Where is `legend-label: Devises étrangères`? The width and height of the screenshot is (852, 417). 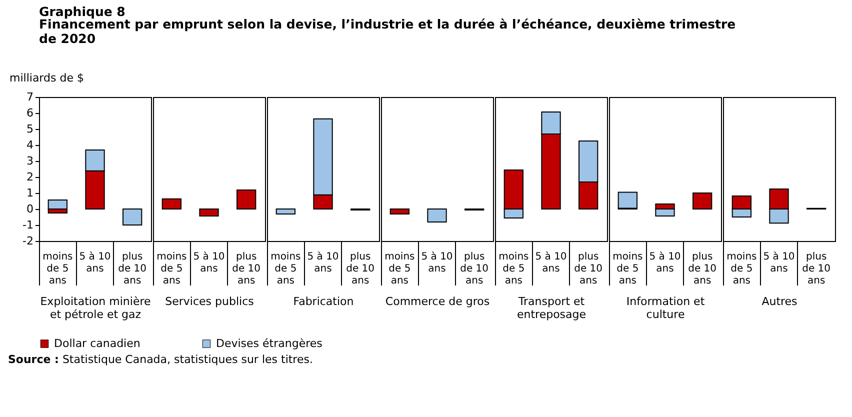
legend-label: Devises étrangères is located at coordinates (269, 343).